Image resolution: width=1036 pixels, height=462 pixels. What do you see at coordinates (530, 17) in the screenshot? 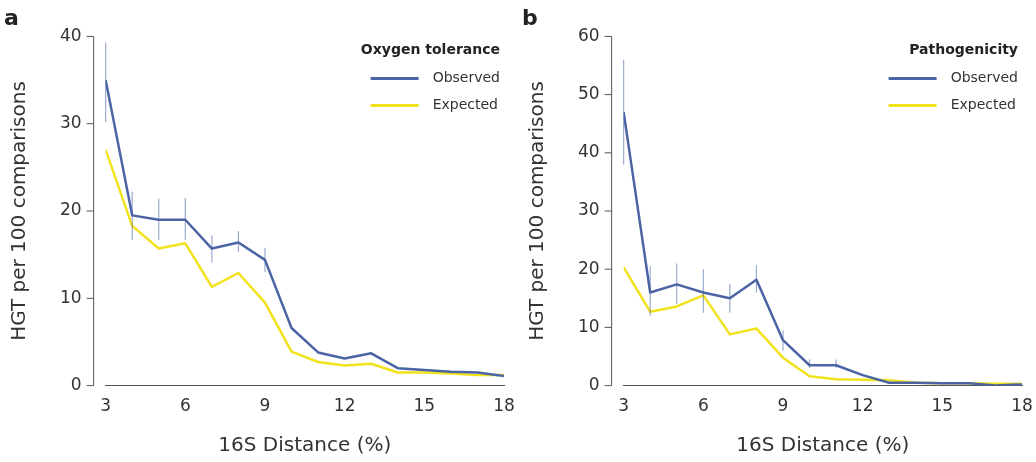
I see `chart-title: b` at bounding box center [530, 17].